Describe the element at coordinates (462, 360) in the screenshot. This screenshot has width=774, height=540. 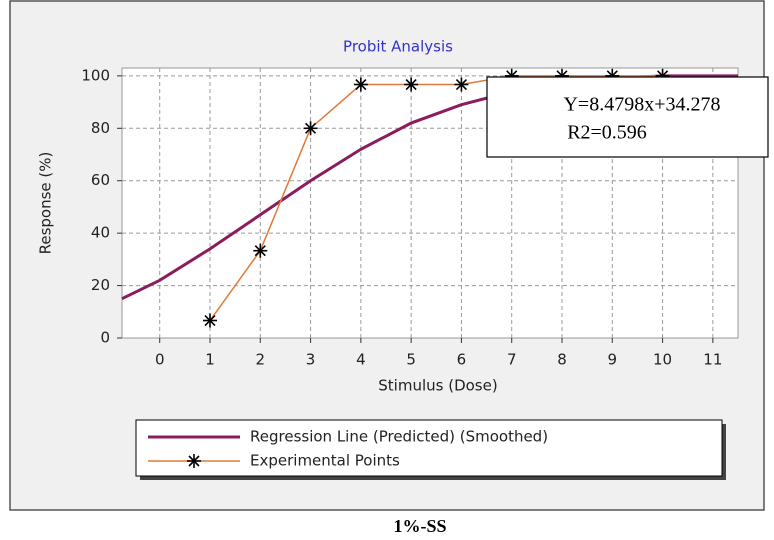
I see `x-tick-label: 6` at that location.